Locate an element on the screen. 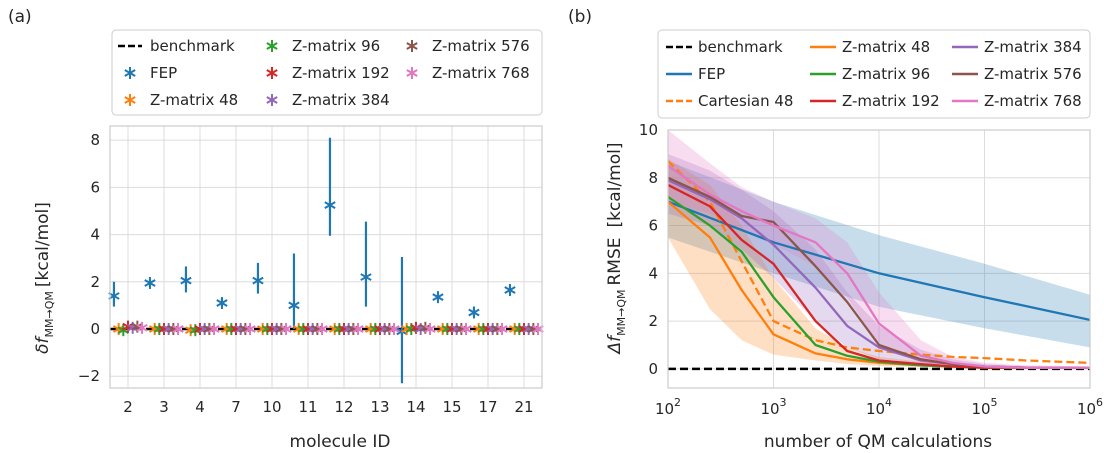 Image resolution: width=1104 pixels, height=453 pixels. panel-a-x-tick-label: 11 is located at coordinates (307, 407).